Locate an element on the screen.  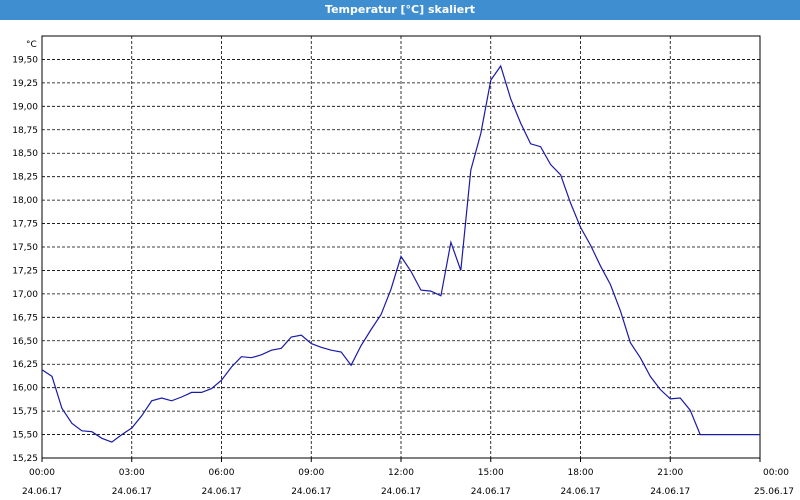
y-tick-label: 16,50 is located at coordinates (25, 342).